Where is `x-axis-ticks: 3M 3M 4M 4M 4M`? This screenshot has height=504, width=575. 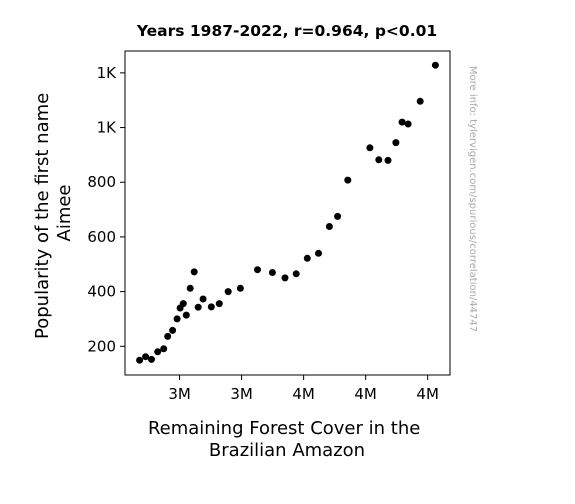
x-axis-ticks: 3M 3M 4M 4M 4M is located at coordinates (303, 389).